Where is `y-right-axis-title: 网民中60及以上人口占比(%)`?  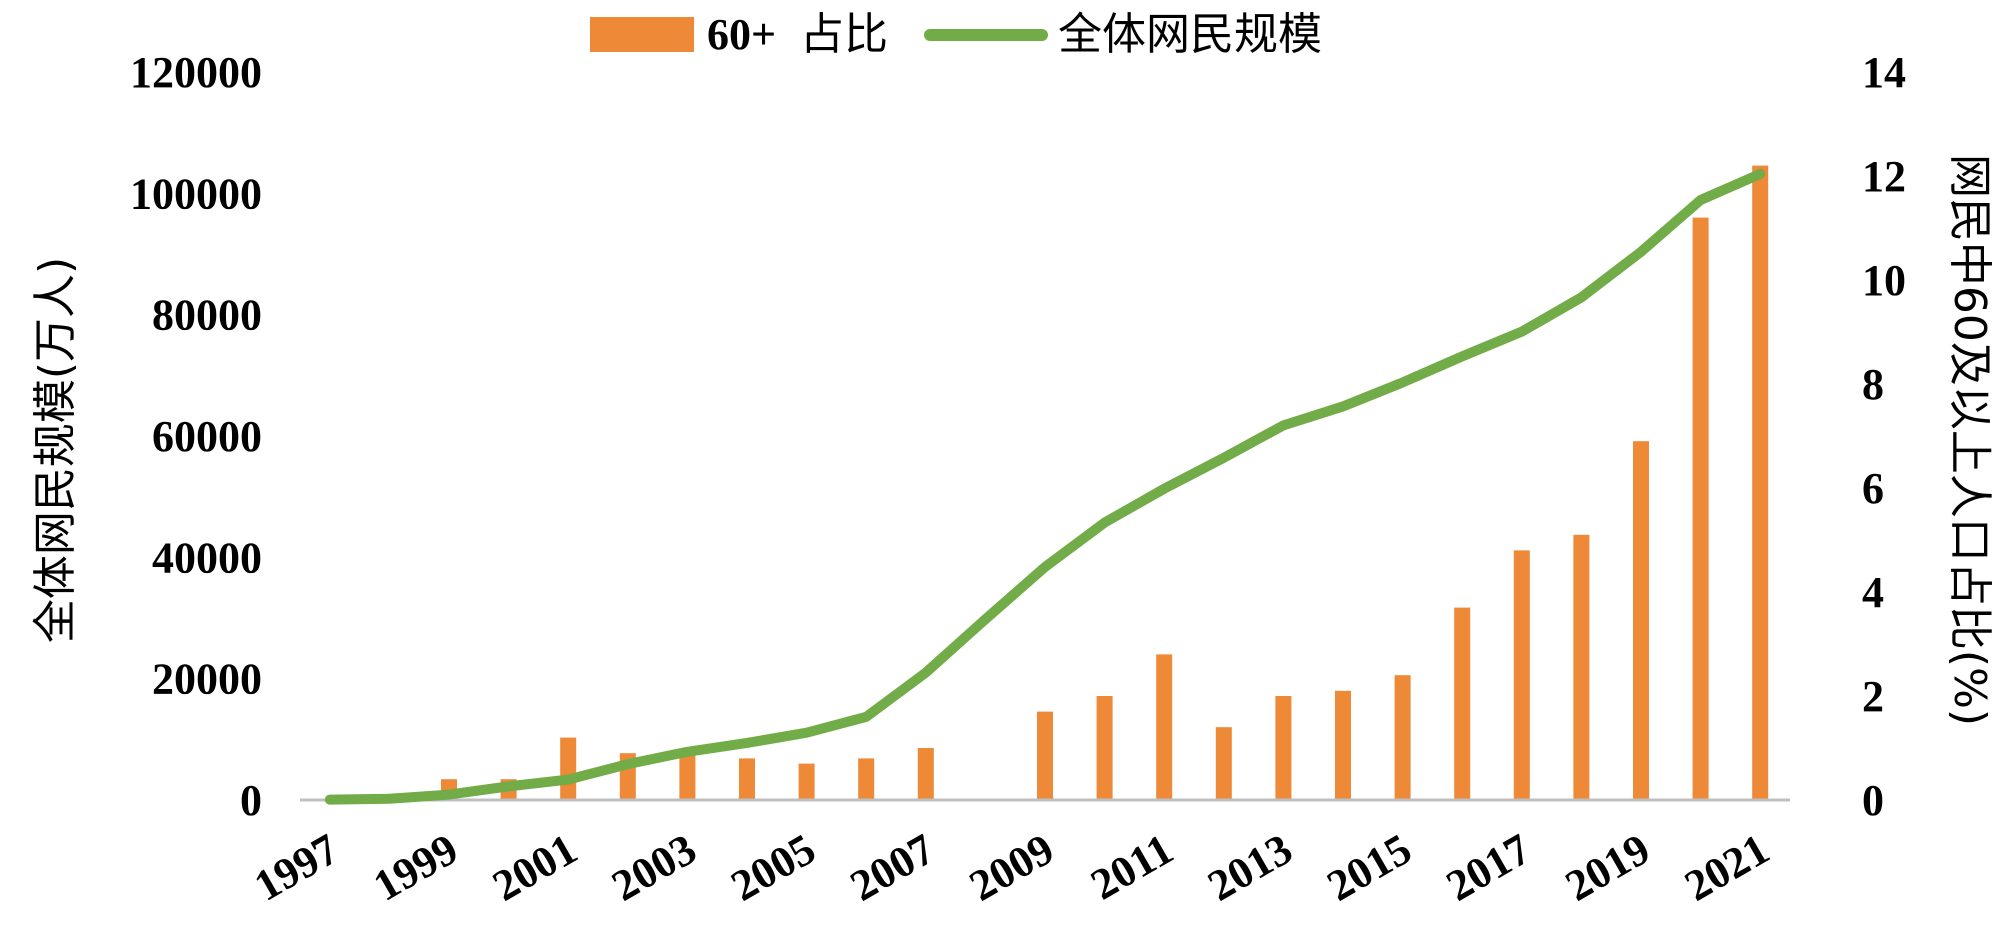
y-right-axis-title: 网民中60及以上人口占比(%) is located at coordinates (1969, 440).